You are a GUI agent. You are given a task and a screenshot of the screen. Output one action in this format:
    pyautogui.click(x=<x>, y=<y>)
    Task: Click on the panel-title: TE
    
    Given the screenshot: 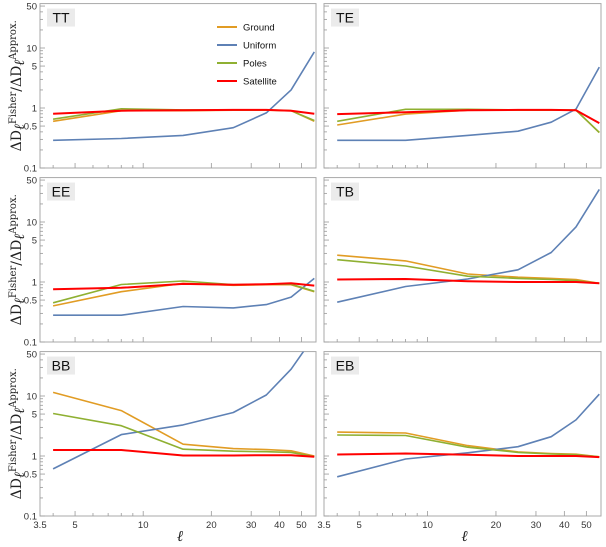 What is the action you would take?
    pyautogui.click(x=345, y=18)
    